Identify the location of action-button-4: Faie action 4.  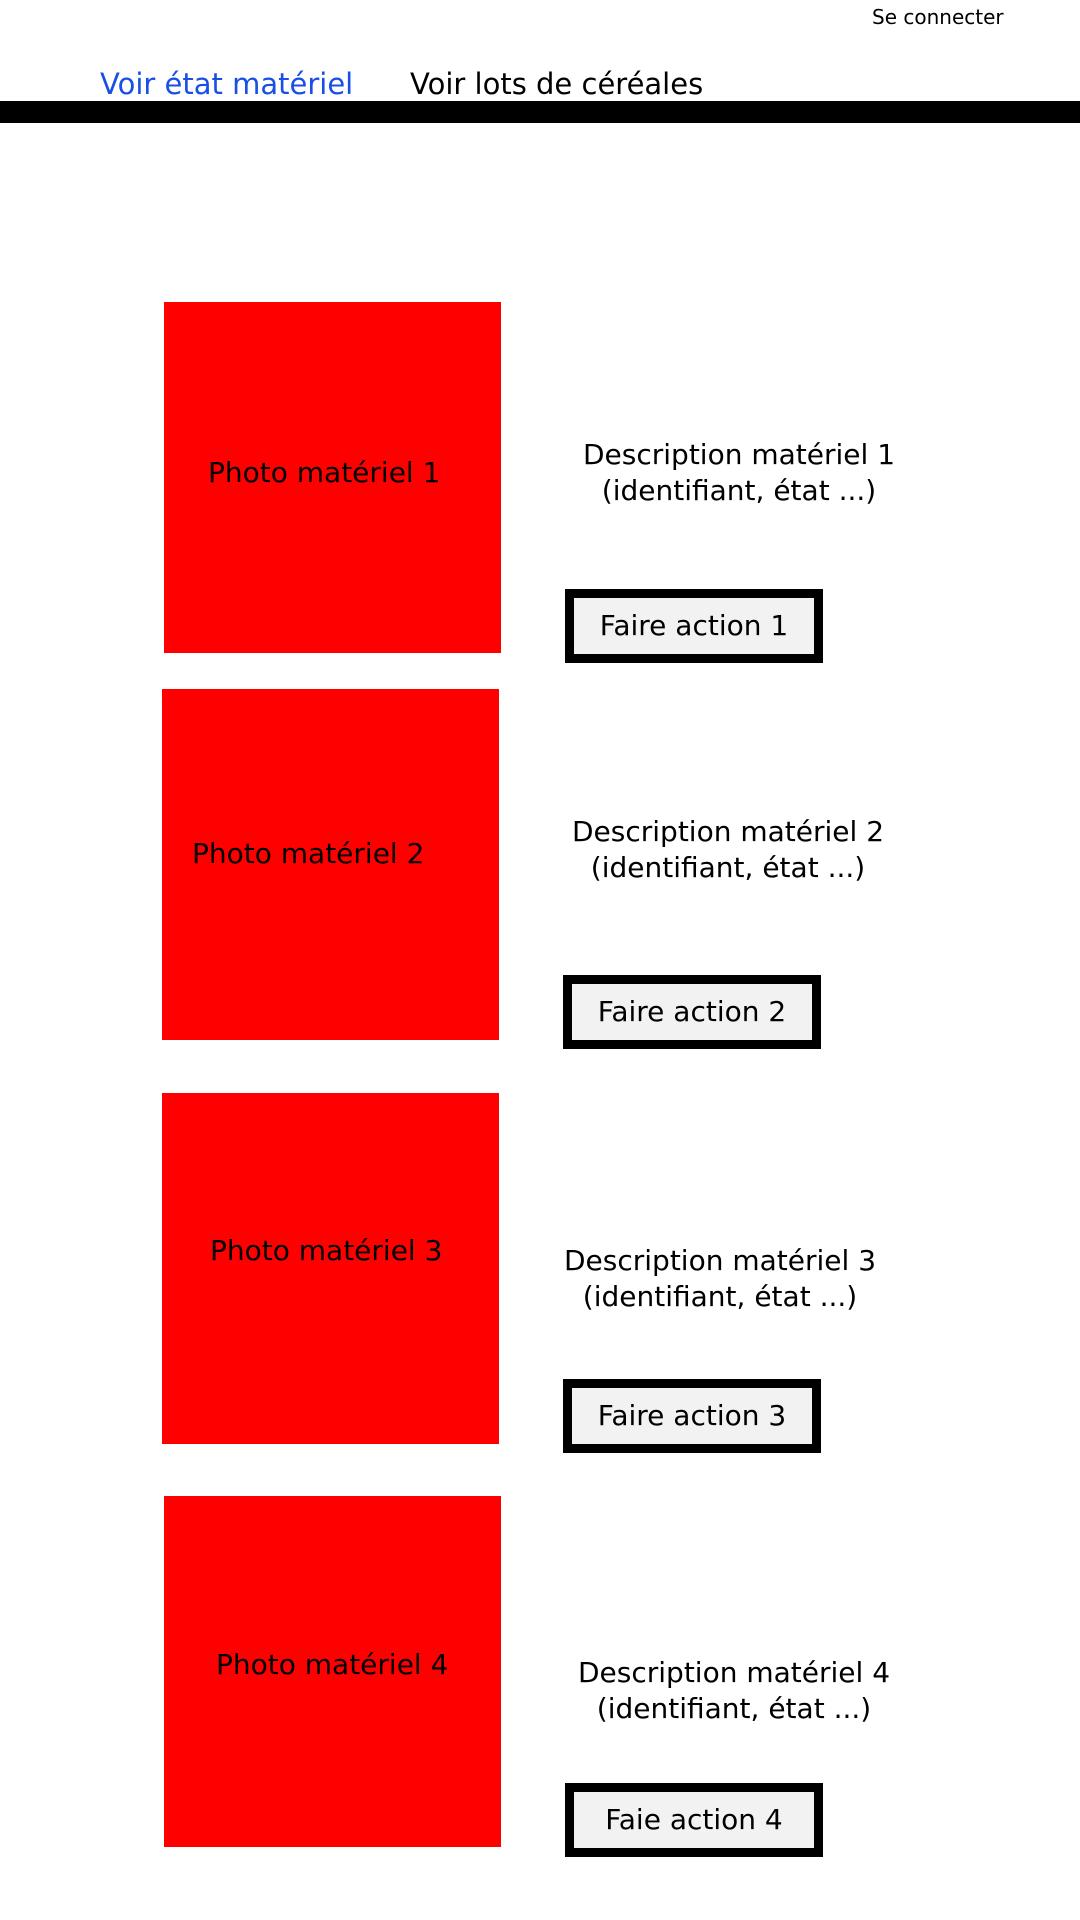
(694, 1820).